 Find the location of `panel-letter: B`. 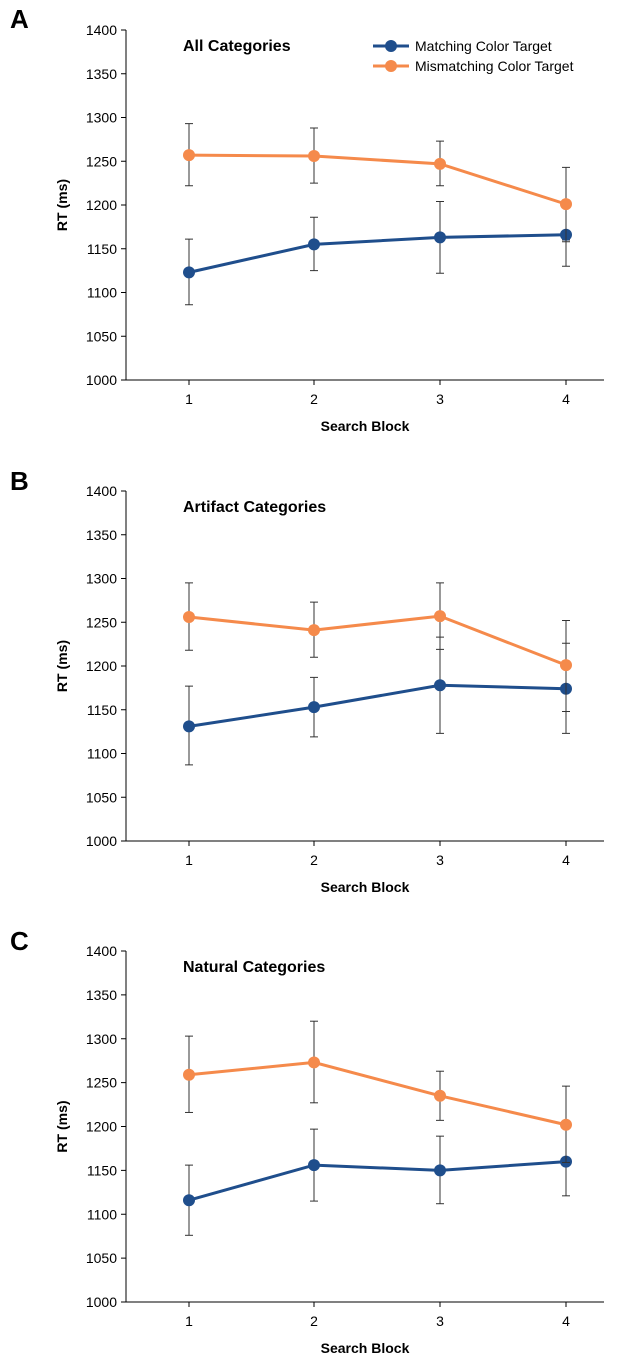

panel-letter: B is located at coordinates (19, 481).